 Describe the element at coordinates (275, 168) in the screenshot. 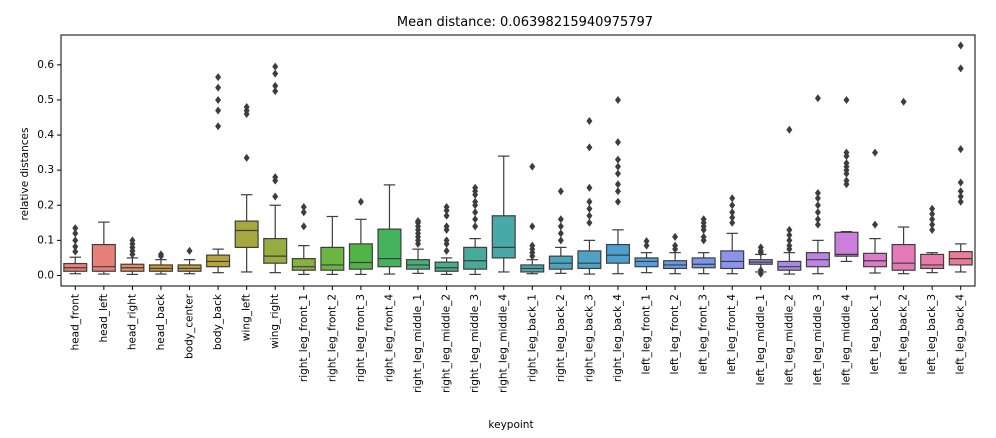

I see `box-wing_right` at that location.